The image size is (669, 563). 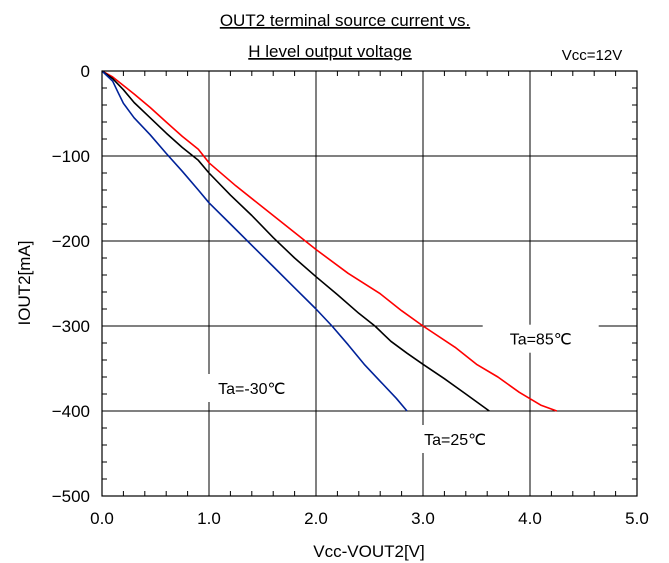 I want to click on series-annotation: Ta=25℃, so click(x=455, y=440).